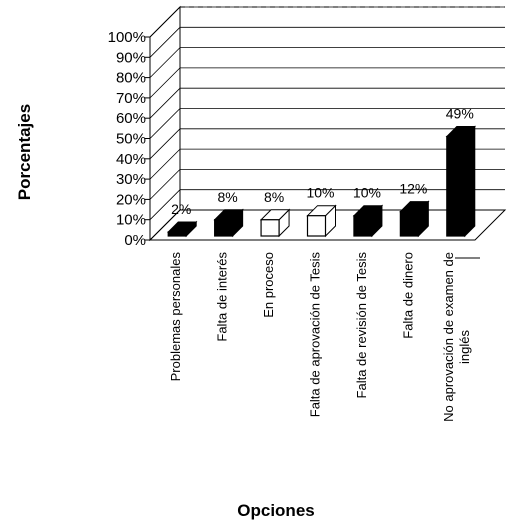  Describe the element at coordinates (135, 240) in the screenshot. I see `y-tick-label: 0%` at that location.